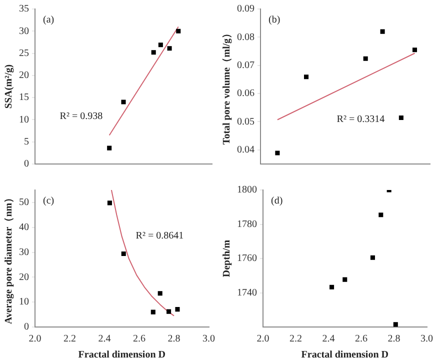 The width and height of the screenshot is (437, 362). I want to click on y-tick-label: 25, so click(24, 53).